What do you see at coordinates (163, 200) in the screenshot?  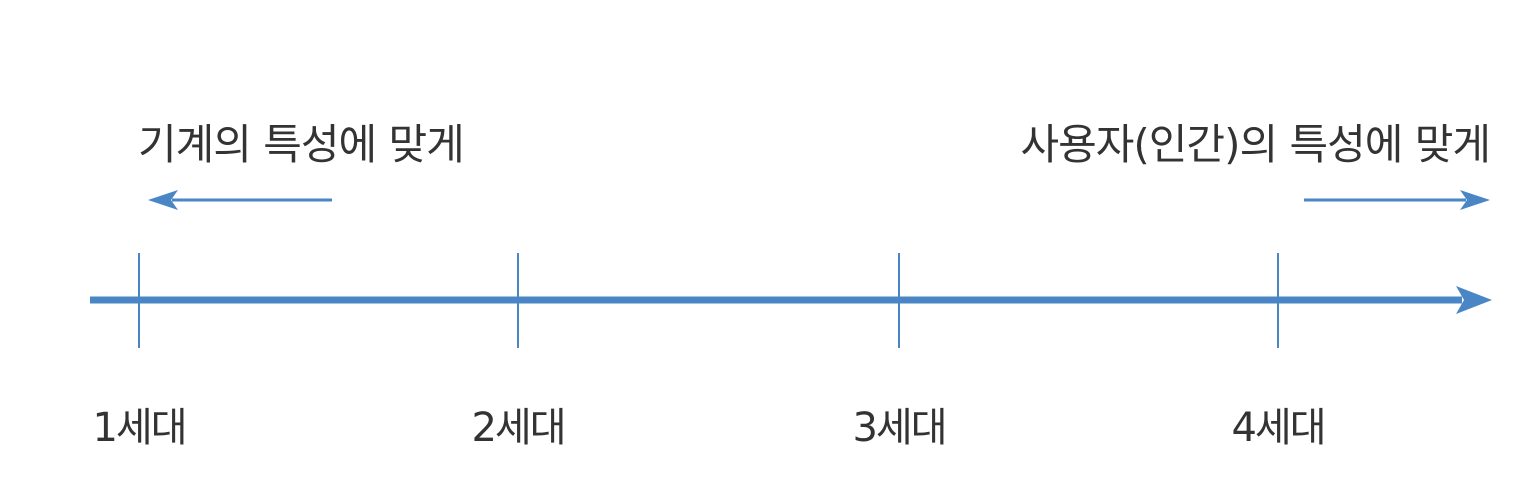 I see `left-direction-arrow-head` at bounding box center [163, 200].